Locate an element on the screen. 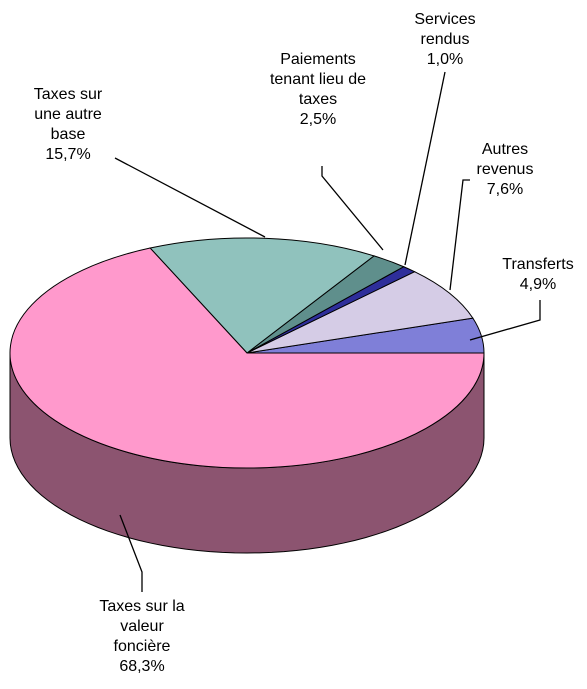 The height and width of the screenshot is (689, 587). slice-label: Taxes sur la valeur foncière 68,3% is located at coordinates (142, 637).